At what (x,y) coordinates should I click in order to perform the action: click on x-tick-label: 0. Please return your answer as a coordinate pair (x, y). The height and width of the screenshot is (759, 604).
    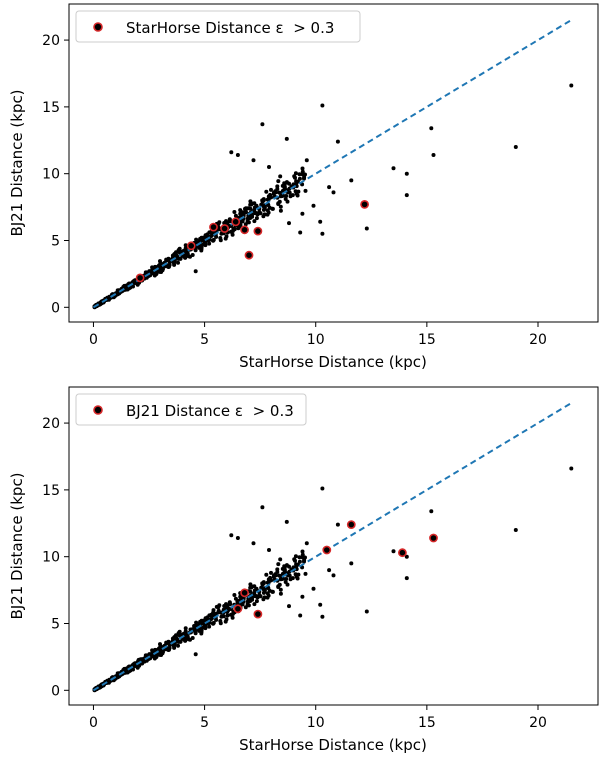
    Looking at the image, I should click on (93, 340).